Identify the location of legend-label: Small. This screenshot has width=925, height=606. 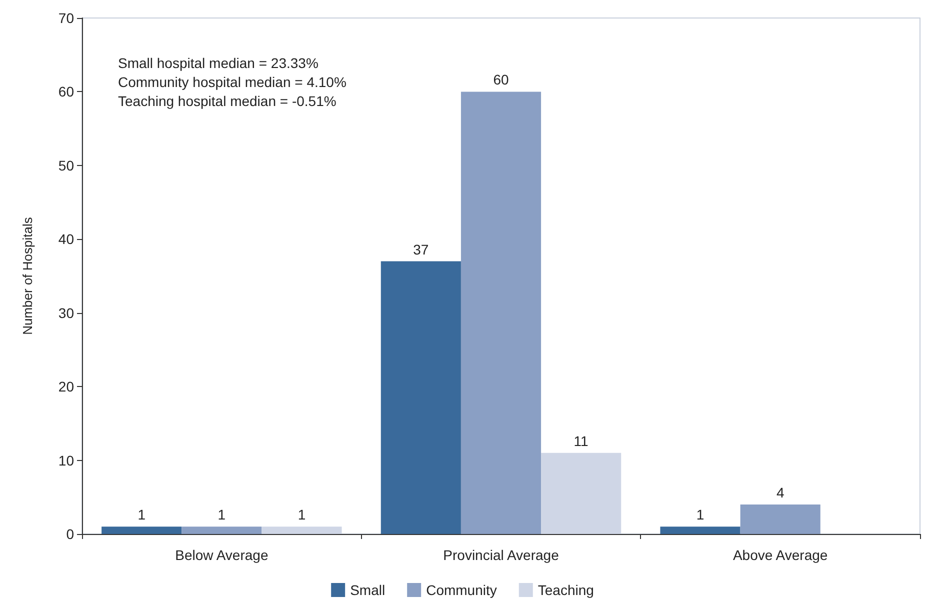
(368, 590).